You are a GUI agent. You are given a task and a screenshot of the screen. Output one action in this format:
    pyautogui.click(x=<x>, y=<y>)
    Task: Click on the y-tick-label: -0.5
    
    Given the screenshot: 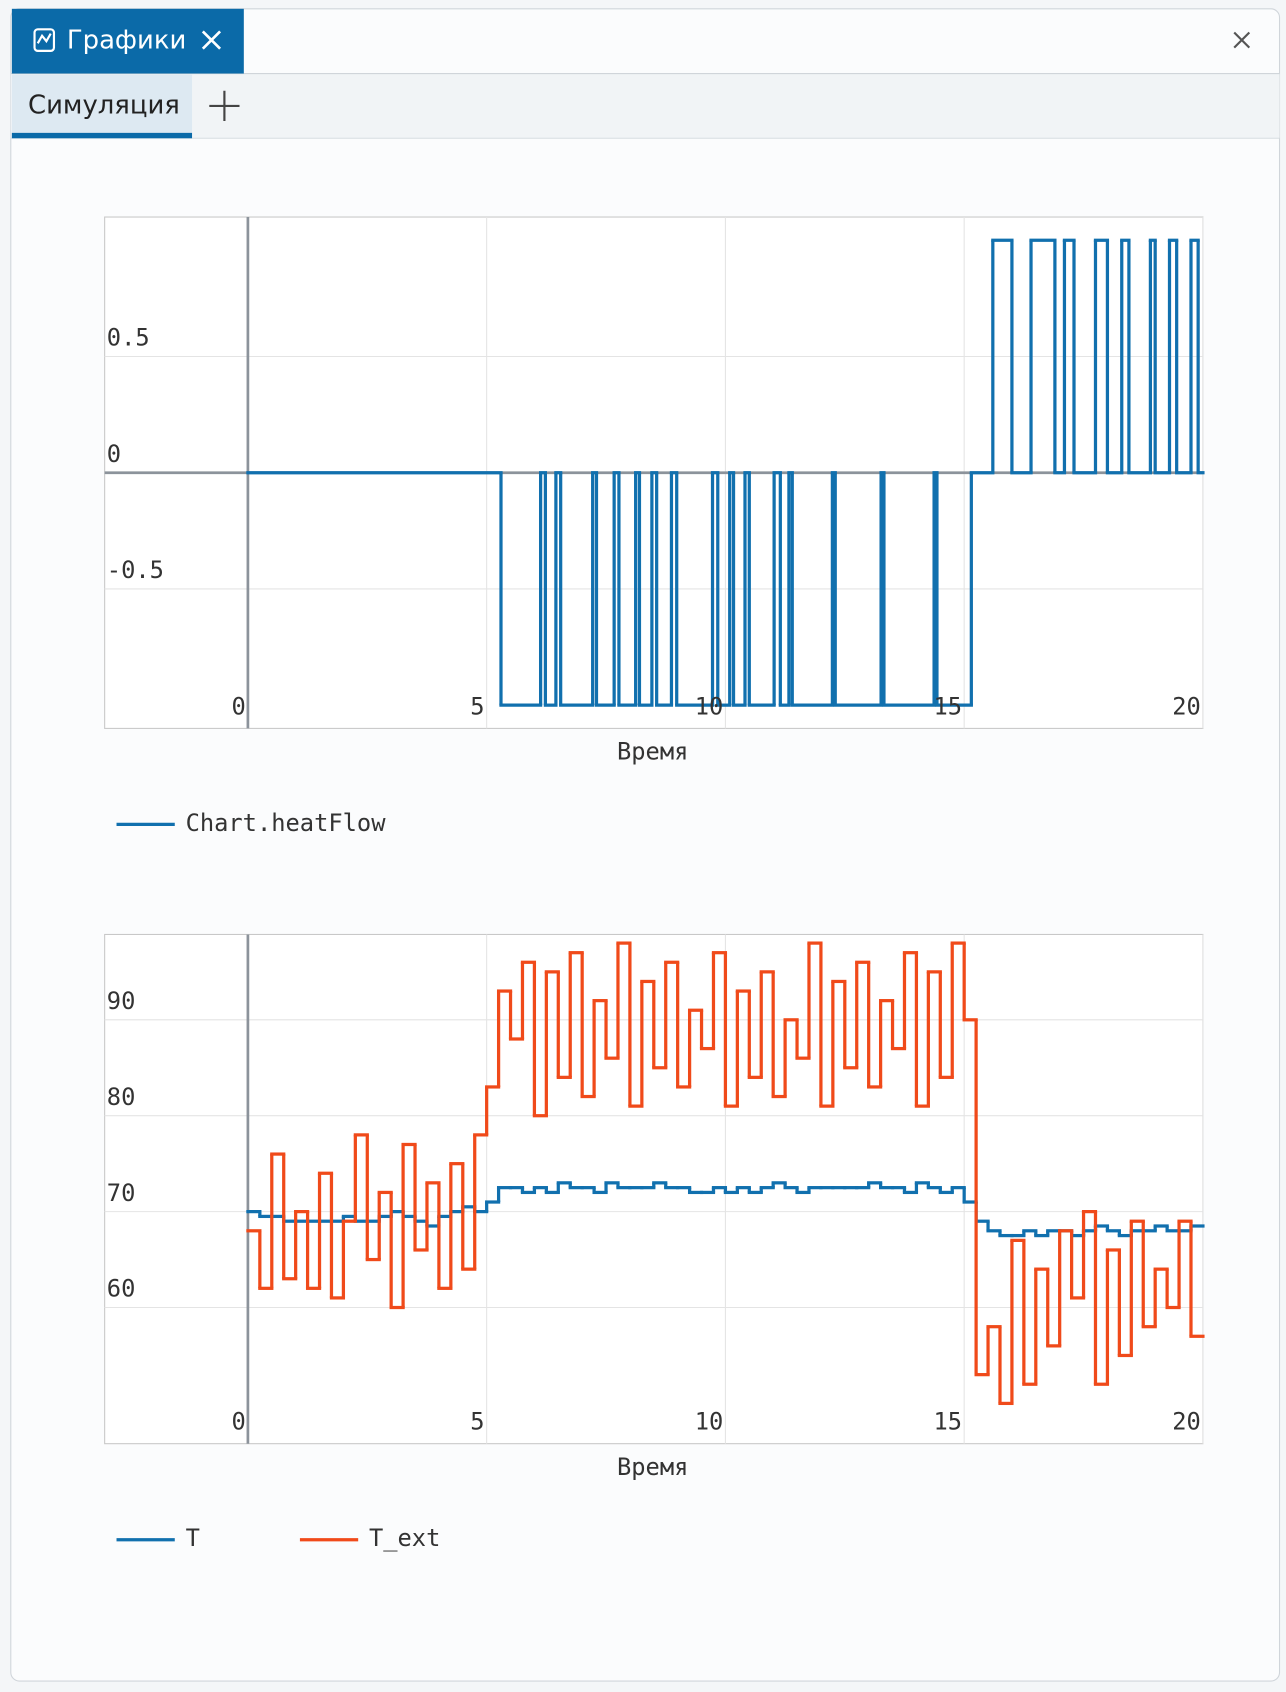 What is the action you would take?
    pyautogui.click(x=135, y=570)
    